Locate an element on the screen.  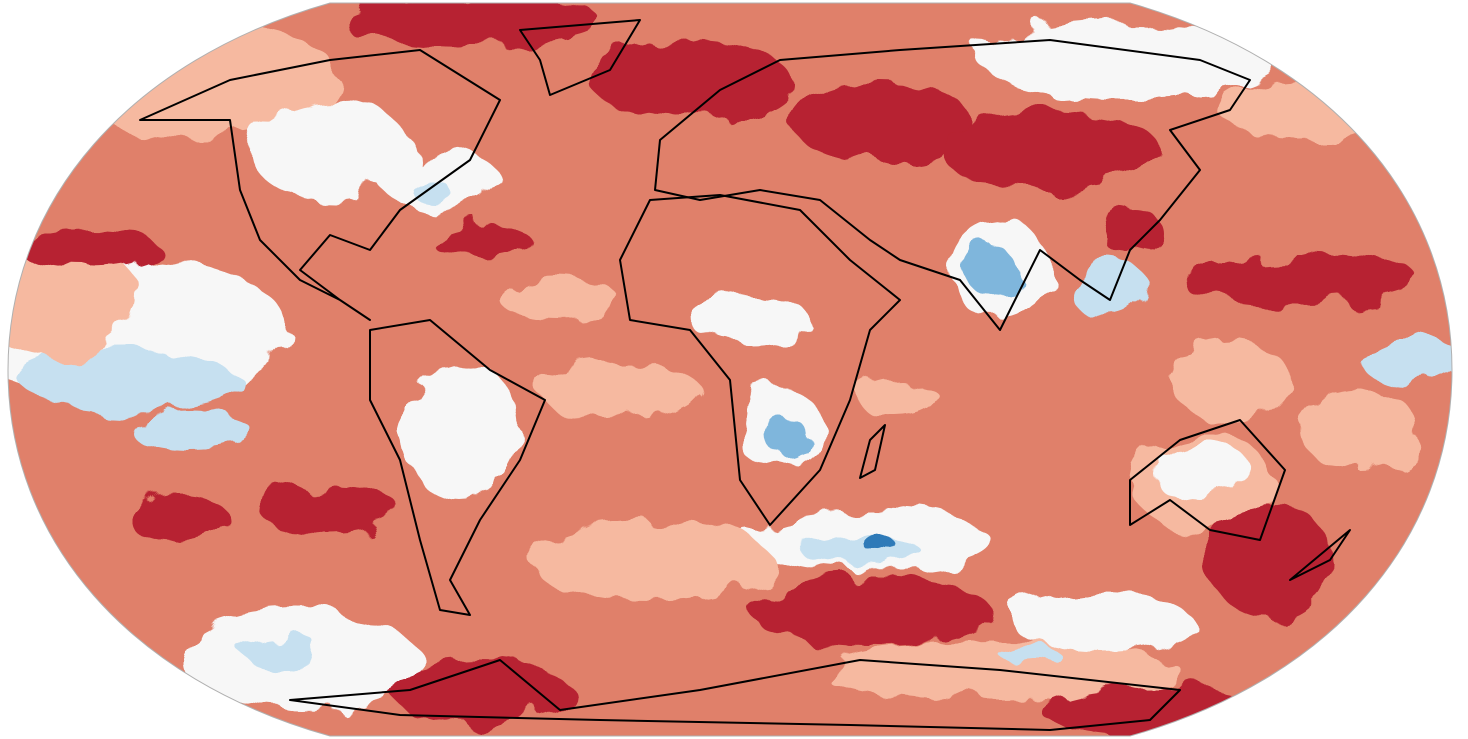
coastline-australia is located at coordinates (1207, 480).